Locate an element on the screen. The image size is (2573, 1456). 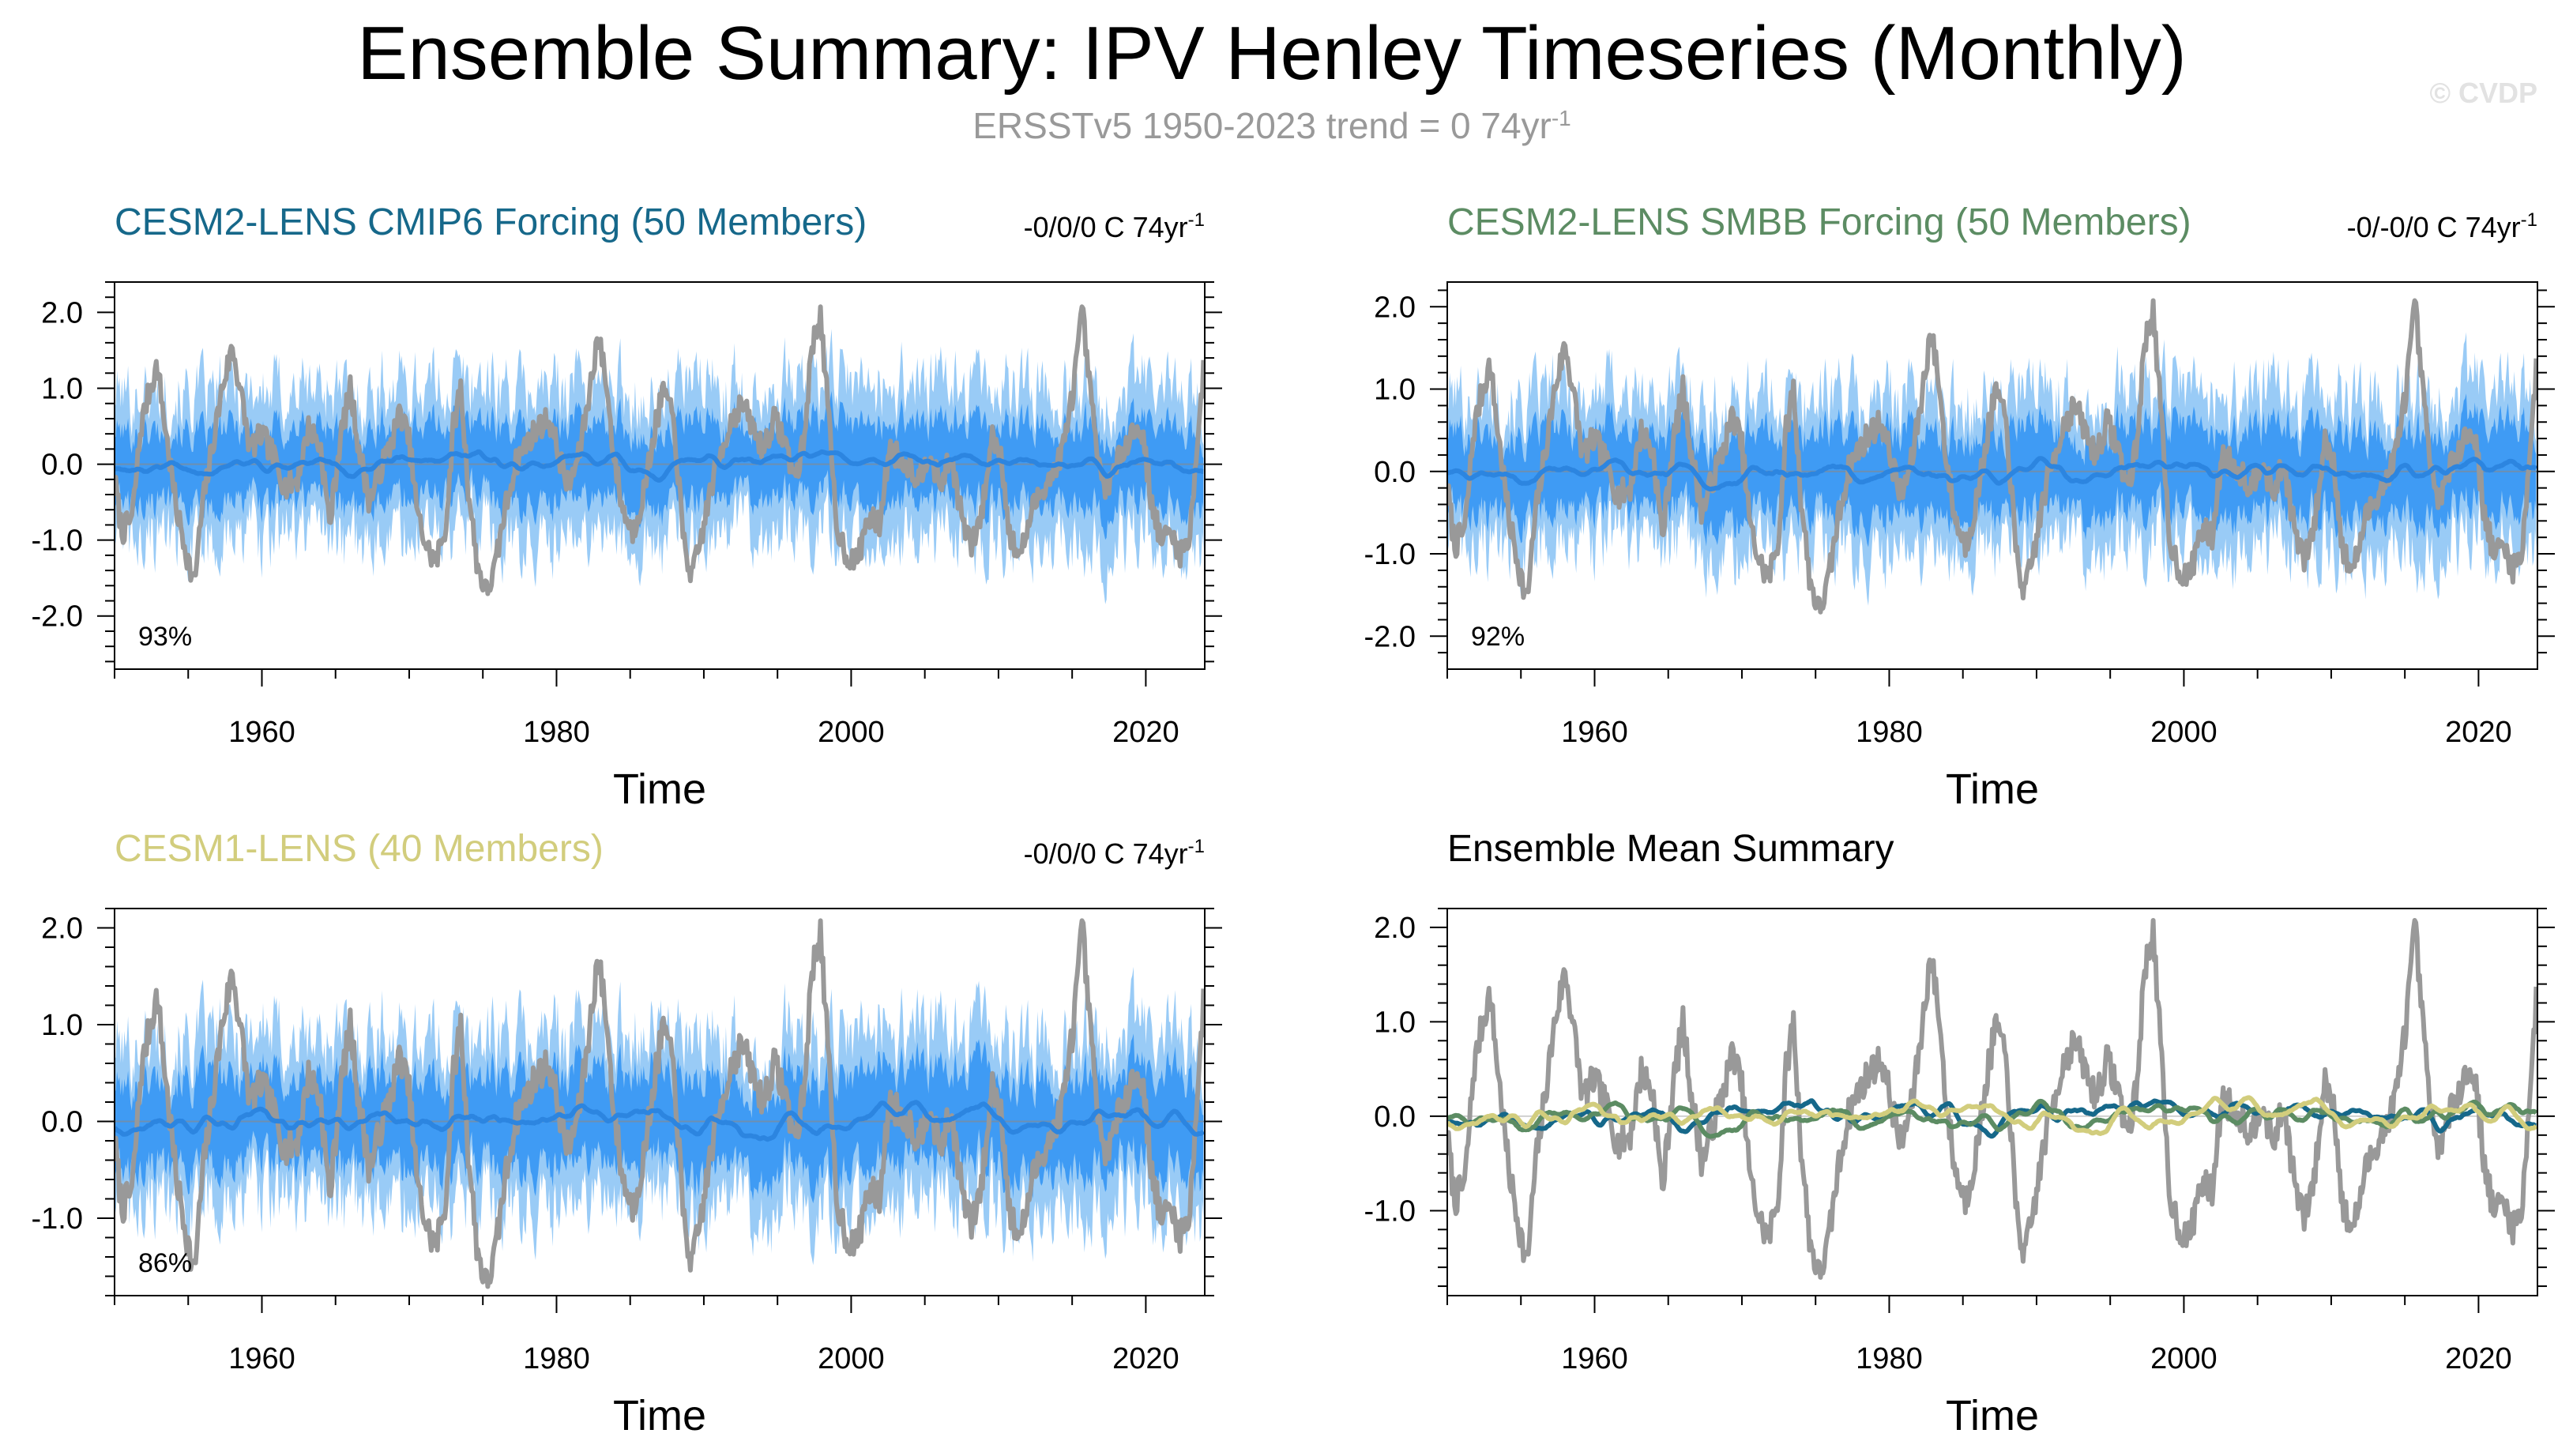
series-line-observed is located at coordinates (1992, 1099).